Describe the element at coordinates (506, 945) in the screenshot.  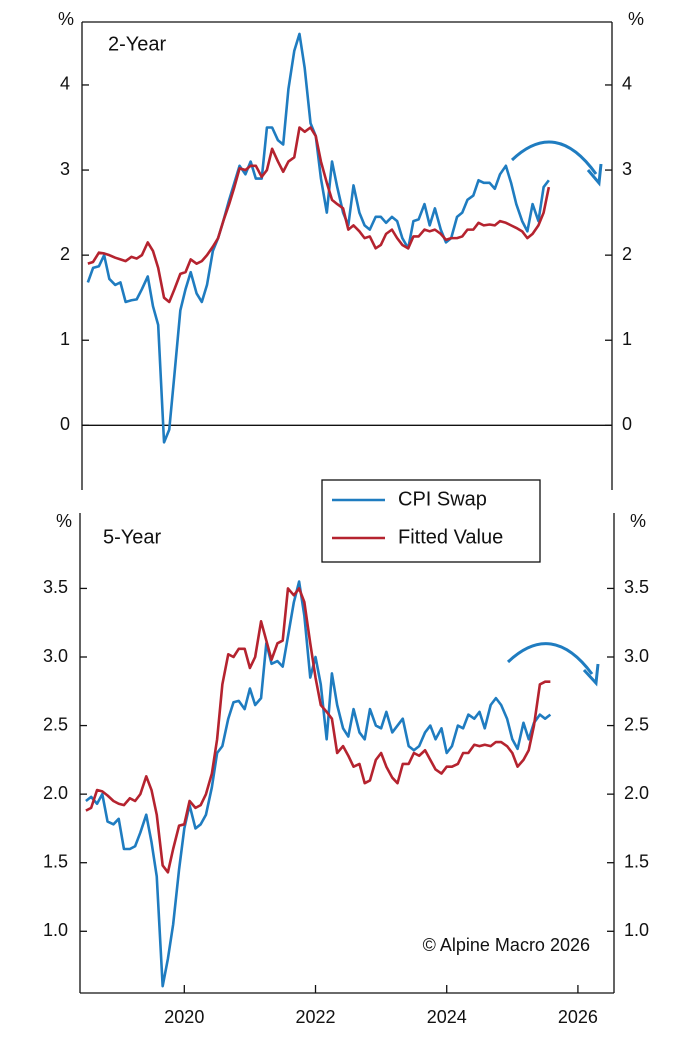
I see `source-note: © Alpine Macro 2026` at that location.